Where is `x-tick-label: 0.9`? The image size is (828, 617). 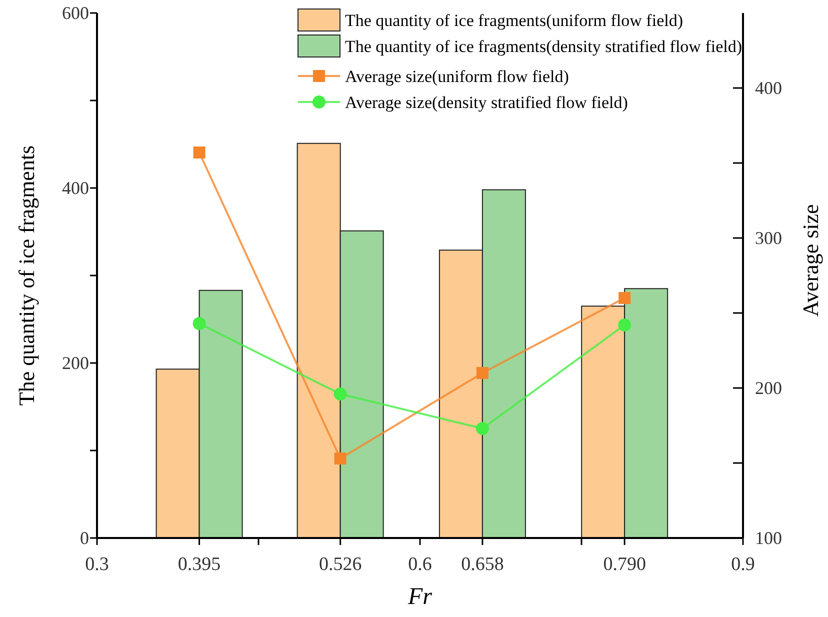
x-tick-label: 0.9 is located at coordinates (743, 564).